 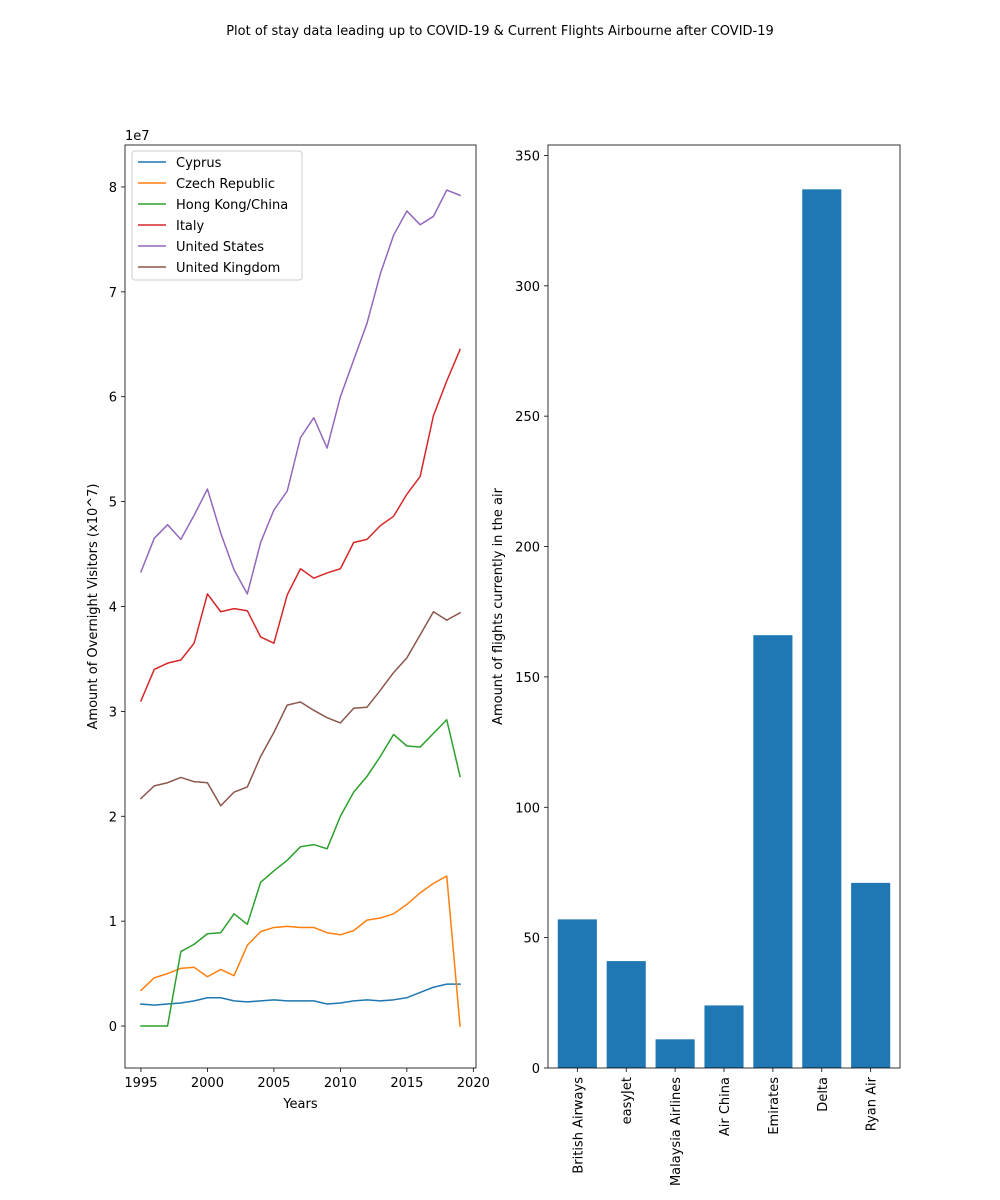 What do you see at coordinates (207, 1083) in the screenshot?
I see `x-tick-label: 2000` at bounding box center [207, 1083].